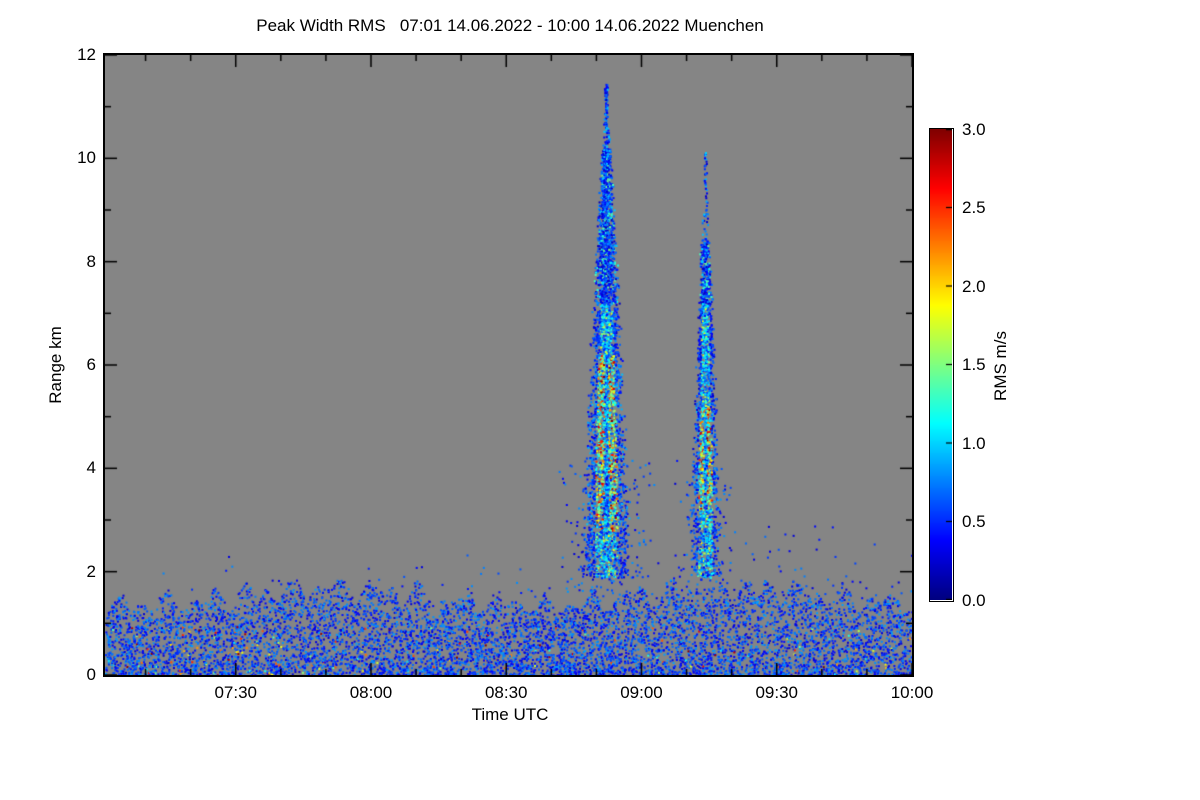  Describe the element at coordinates (974, 600) in the screenshot. I see `colorbar-tick-label: 0.0` at that location.